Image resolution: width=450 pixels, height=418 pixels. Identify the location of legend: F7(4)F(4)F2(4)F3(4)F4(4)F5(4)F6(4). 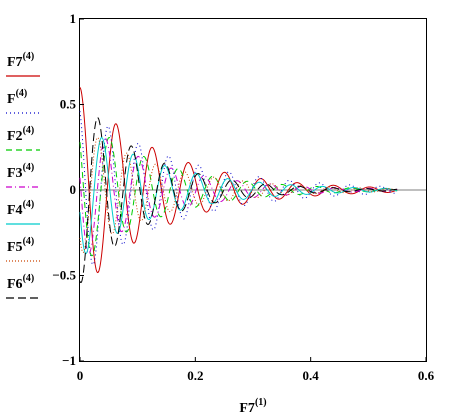
(23, 175).